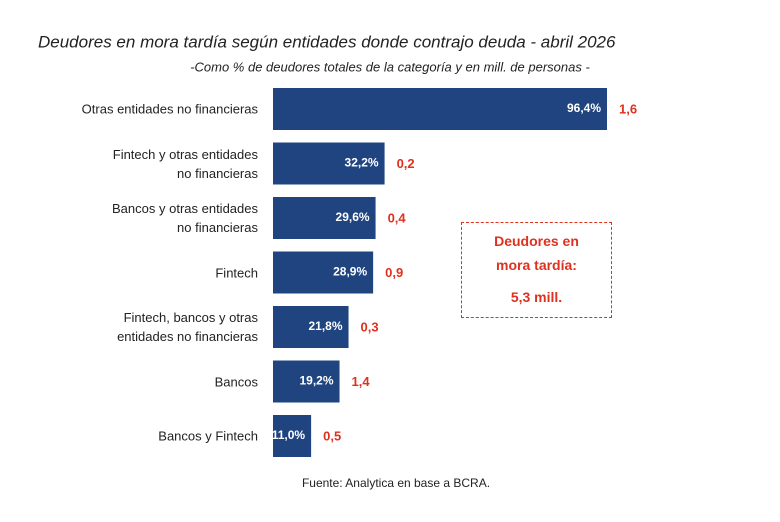  Describe the element at coordinates (353, 217) in the screenshot. I see `value-label: 29,6%` at that location.